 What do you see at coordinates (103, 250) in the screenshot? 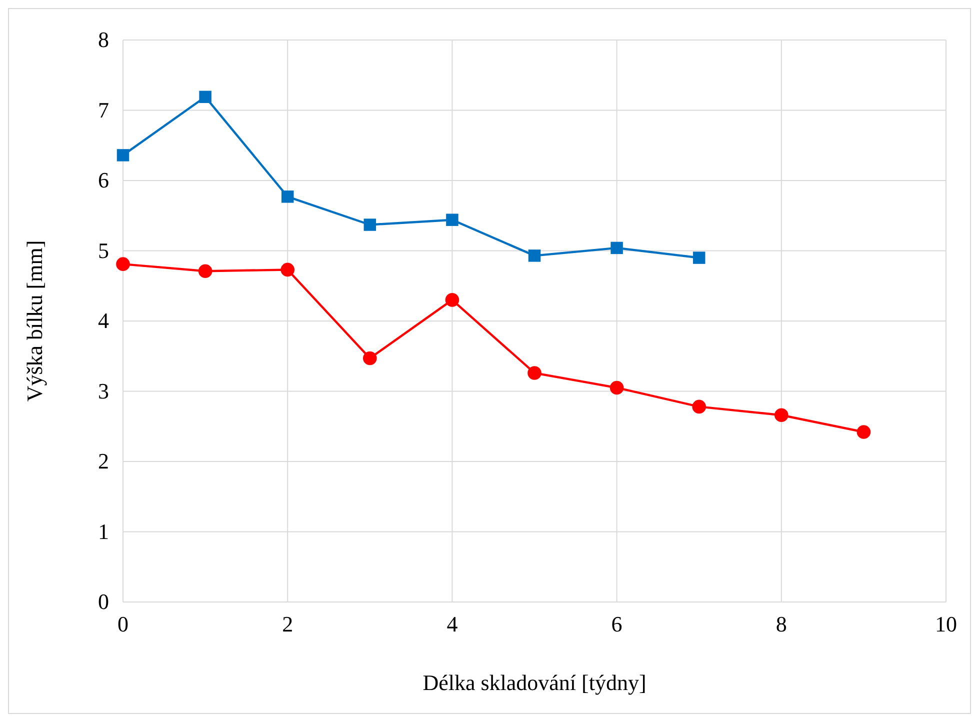
I see `y-tick-label: 5` at bounding box center [103, 250].